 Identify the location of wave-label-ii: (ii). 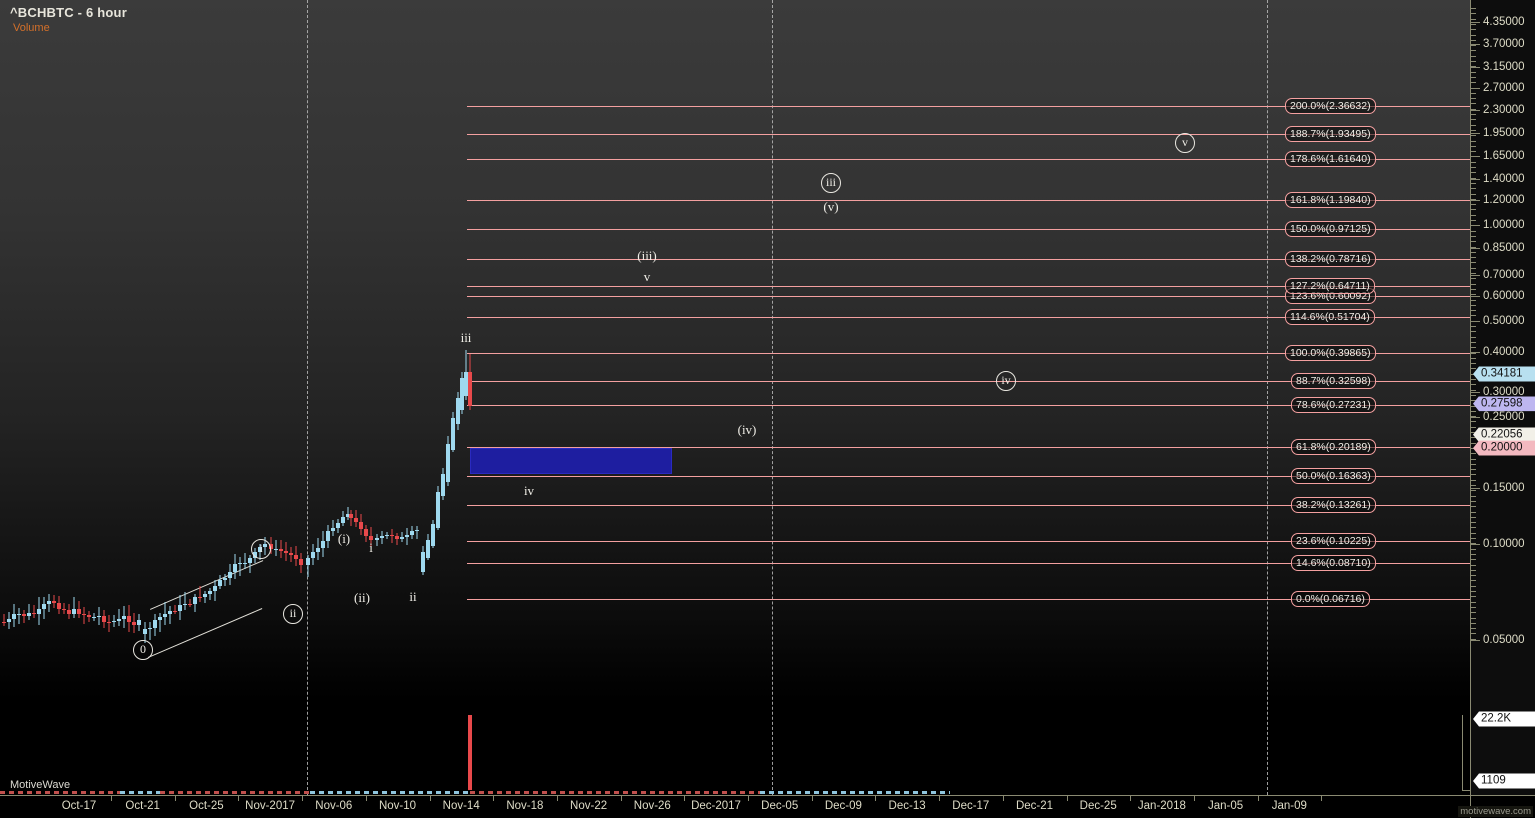
(362, 597).